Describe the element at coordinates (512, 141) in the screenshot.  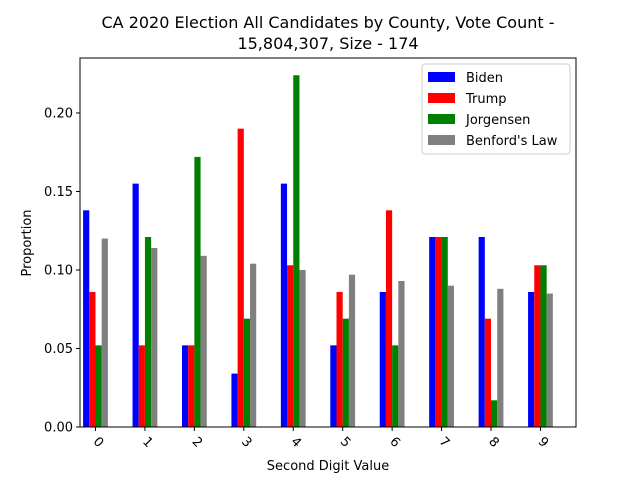
I see `legend-label: Benford's Law` at that location.